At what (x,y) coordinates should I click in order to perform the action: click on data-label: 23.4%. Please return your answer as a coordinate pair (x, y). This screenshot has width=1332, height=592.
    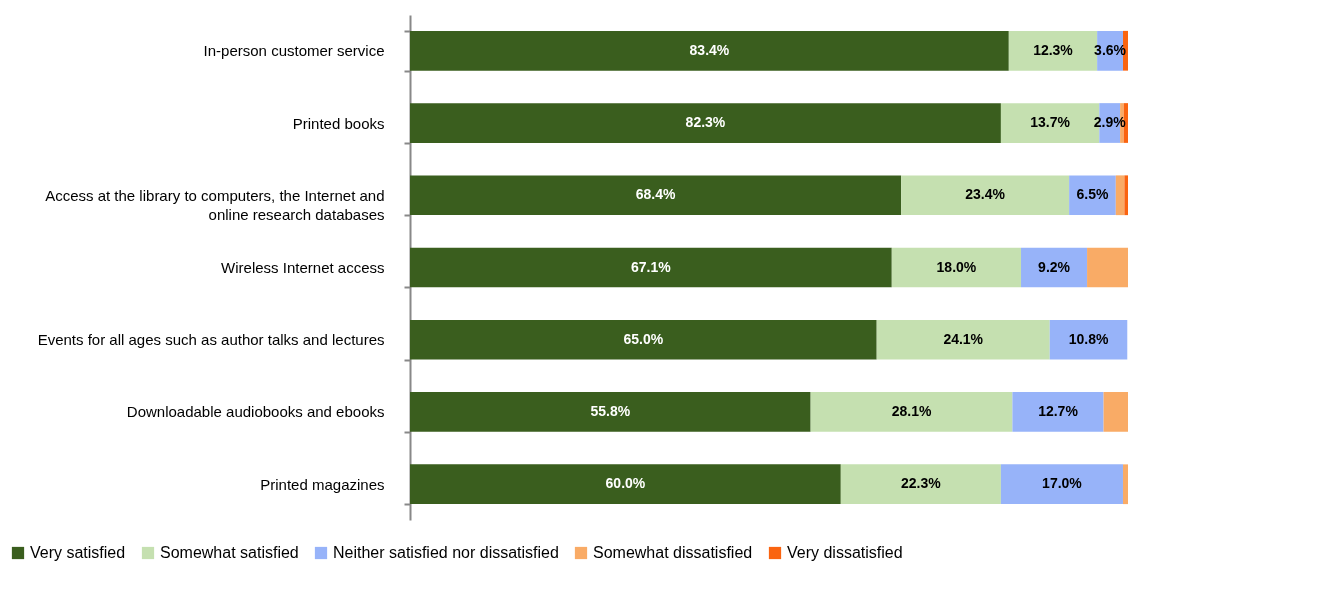
    Looking at the image, I should click on (985, 194).